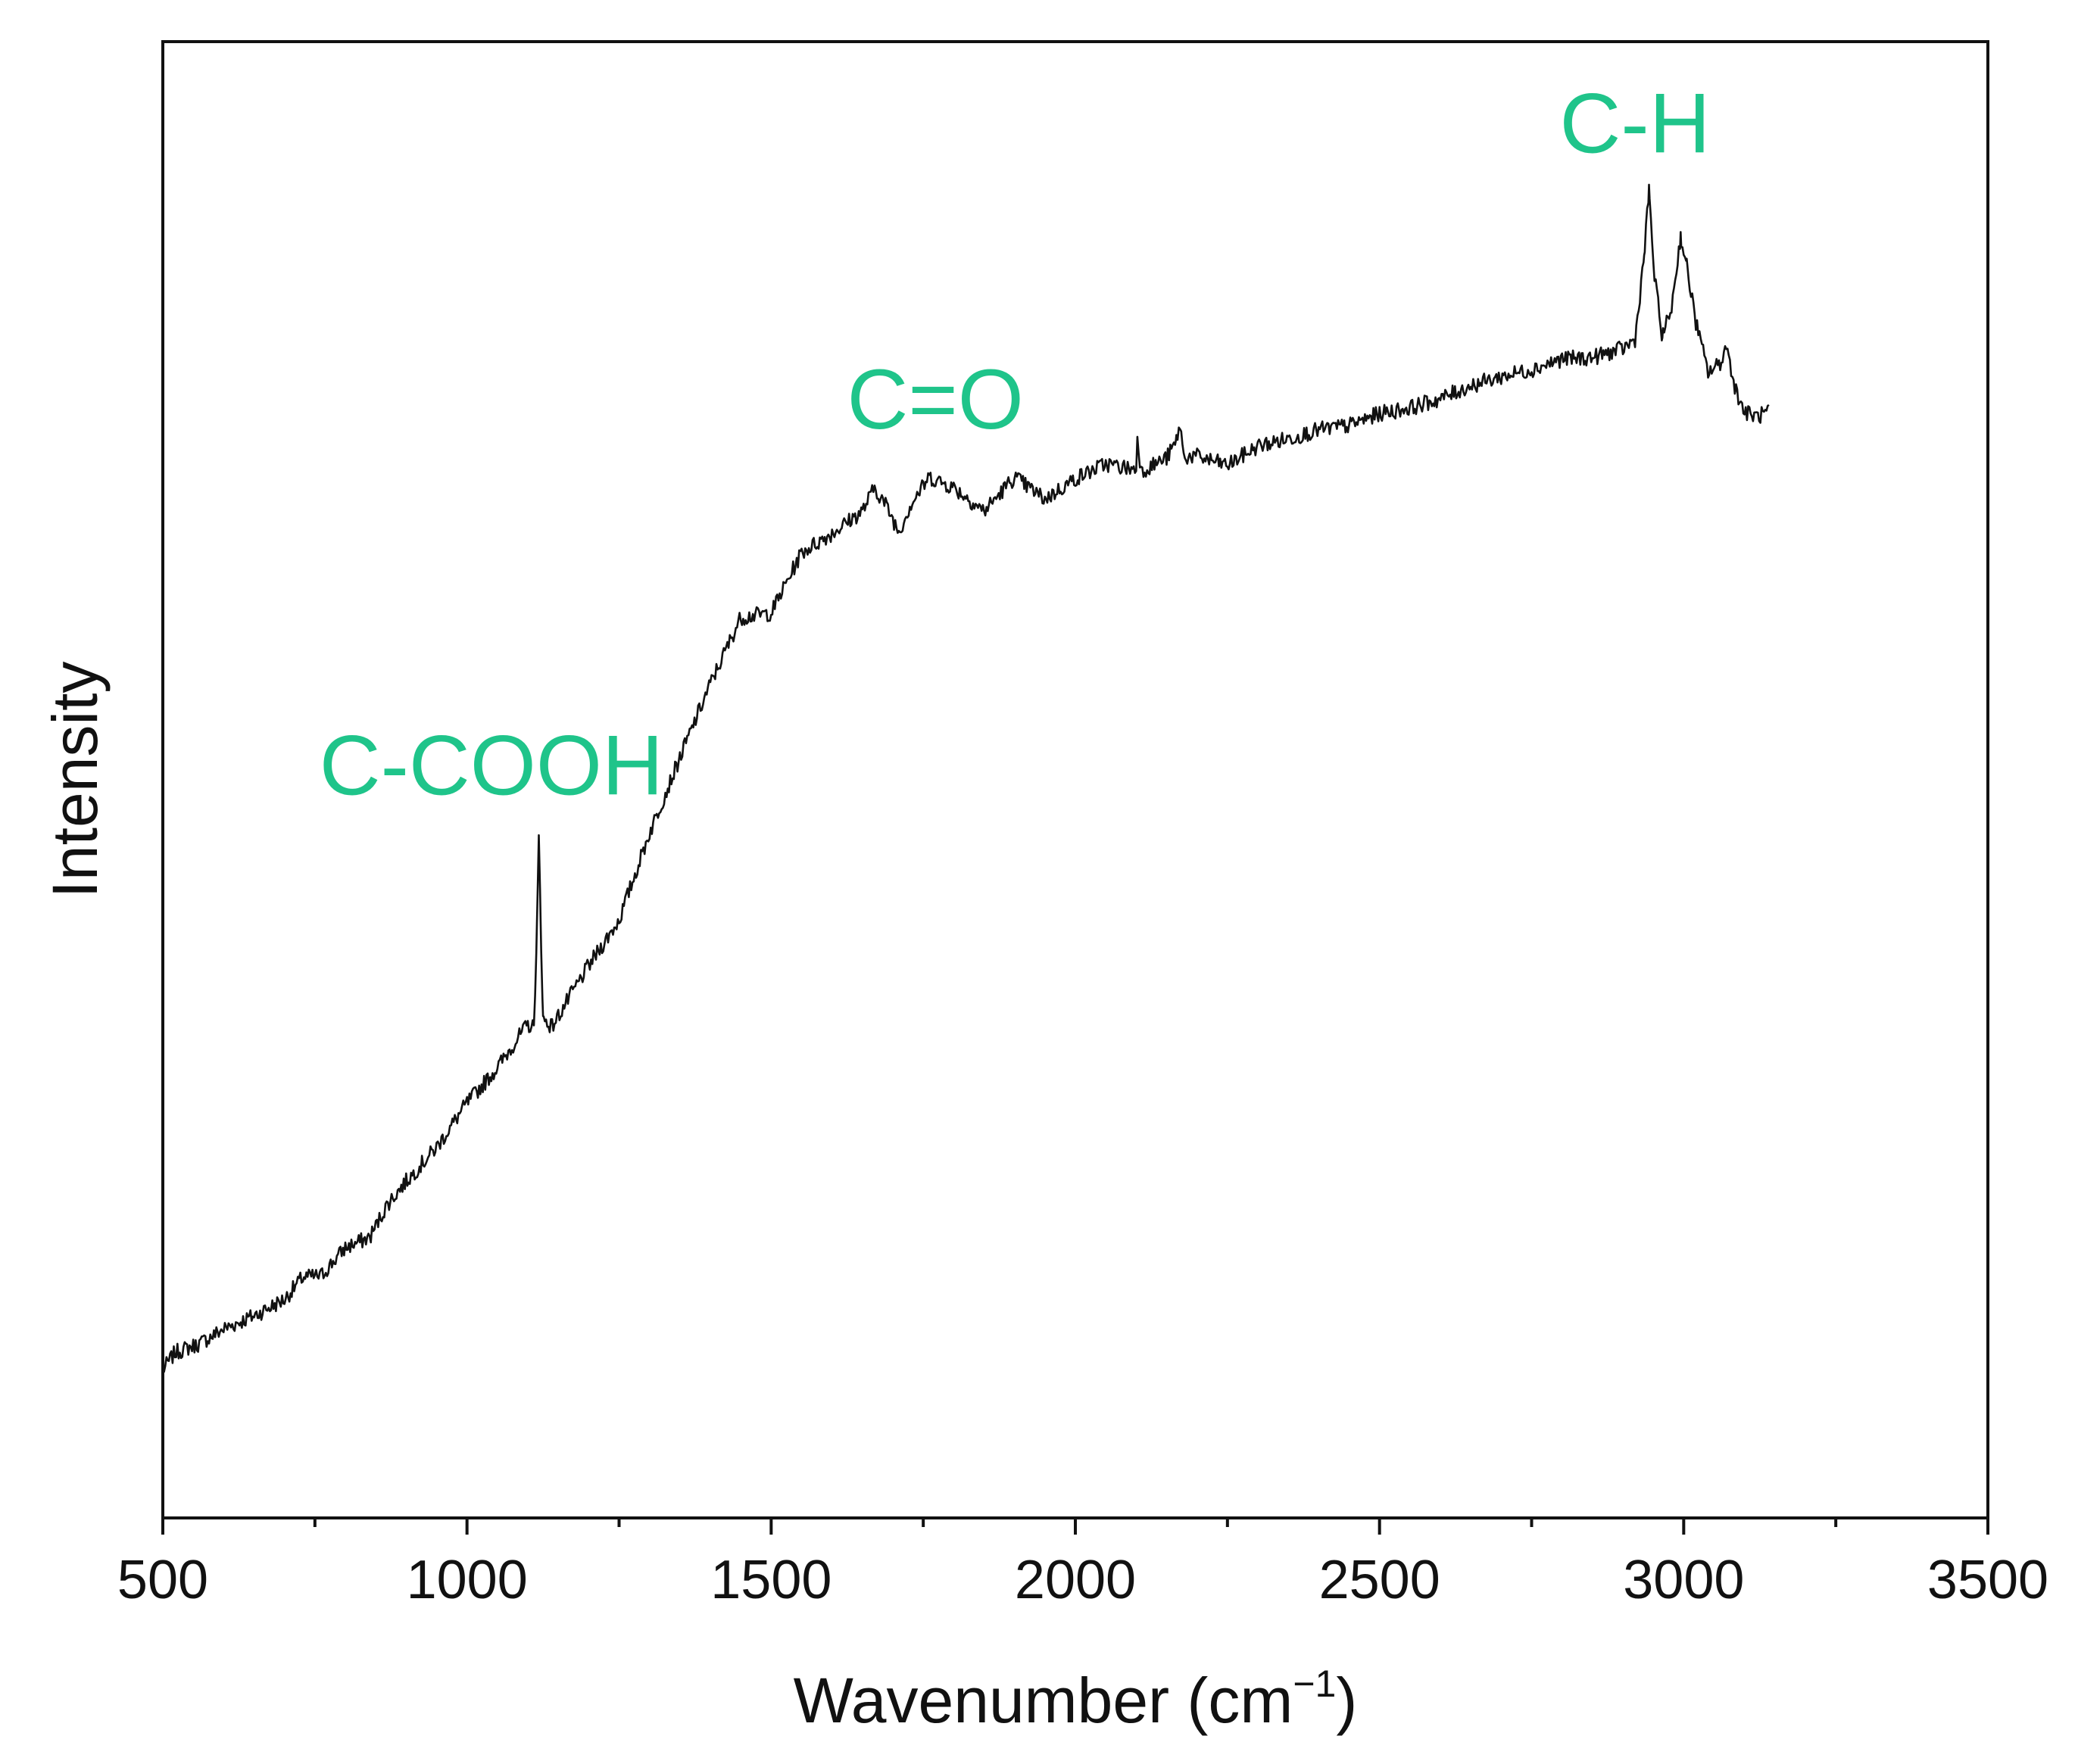  I want to click on x-axis-tick-labels: 500 1000 1500 2000 2500 3000 3500, so click(1082, 1580).